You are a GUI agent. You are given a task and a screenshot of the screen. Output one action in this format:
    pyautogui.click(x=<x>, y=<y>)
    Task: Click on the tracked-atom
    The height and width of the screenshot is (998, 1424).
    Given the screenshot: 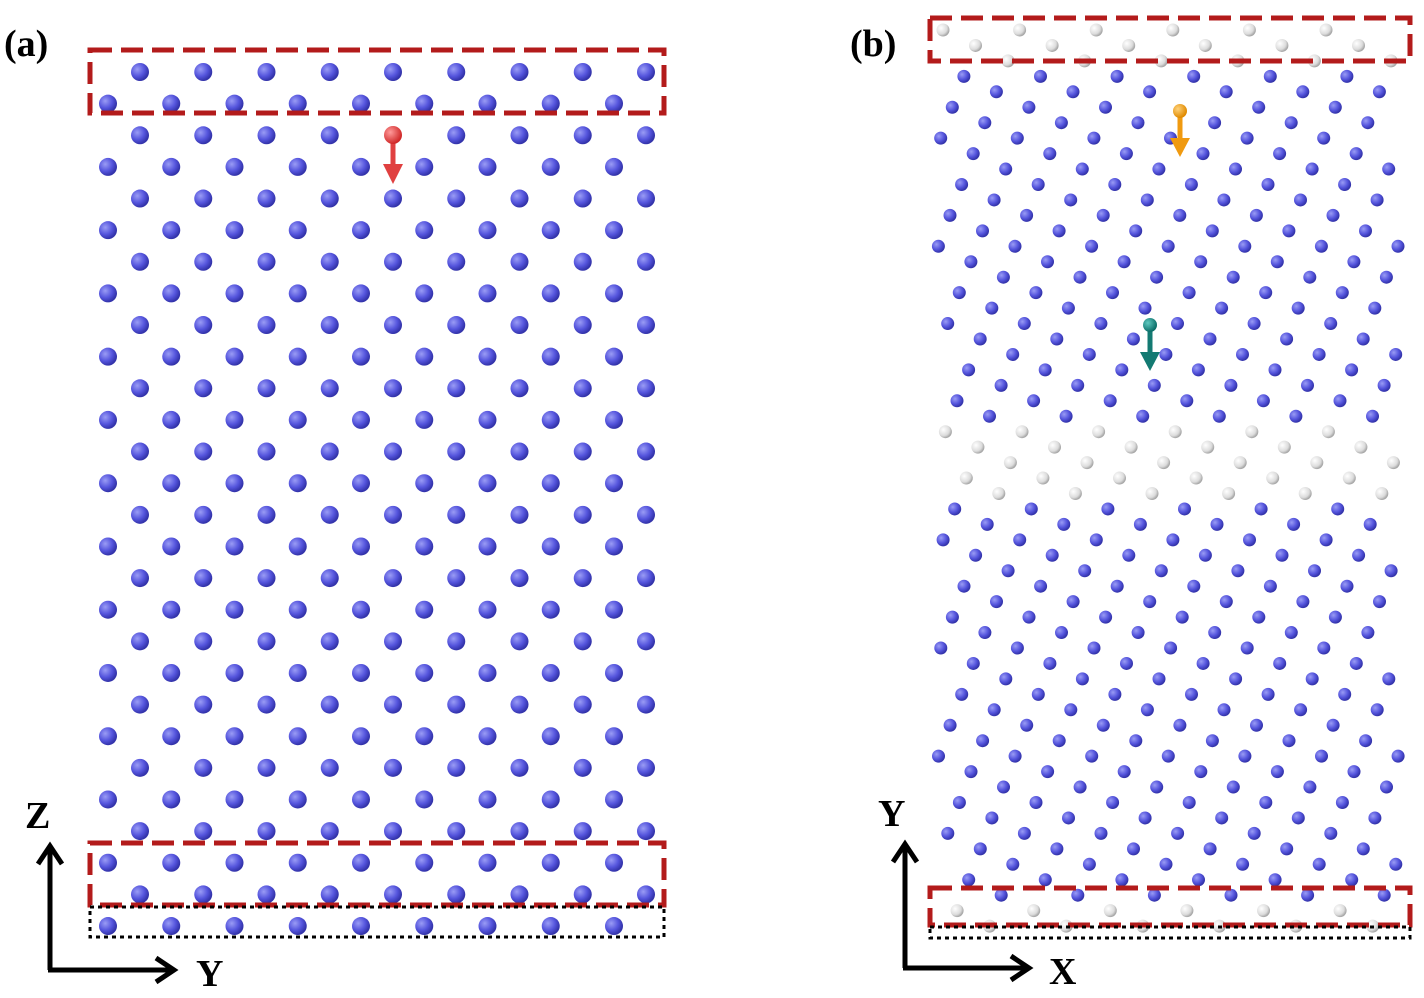 What is the action you would take?
    pyautogui.click(x=393, y=135)
    